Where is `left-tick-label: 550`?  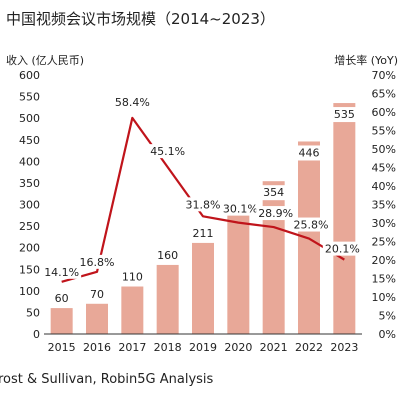 left-tick-label: 550 is located at coordinates (29, 97).